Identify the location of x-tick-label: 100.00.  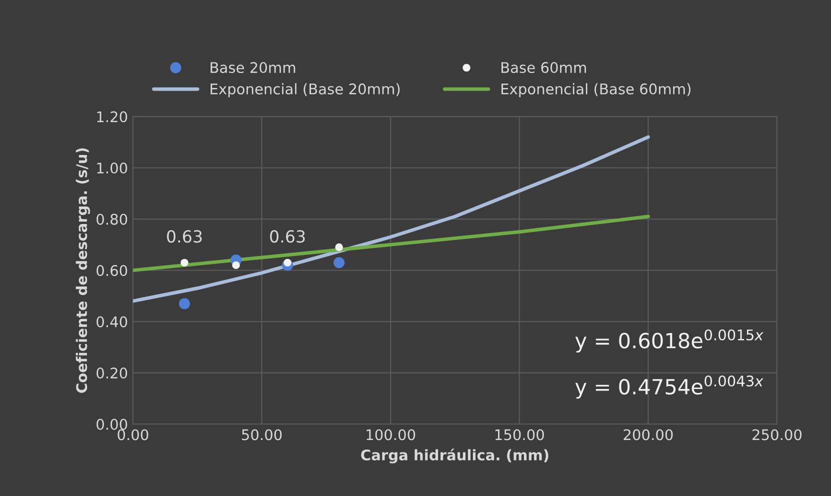
(391, 434).